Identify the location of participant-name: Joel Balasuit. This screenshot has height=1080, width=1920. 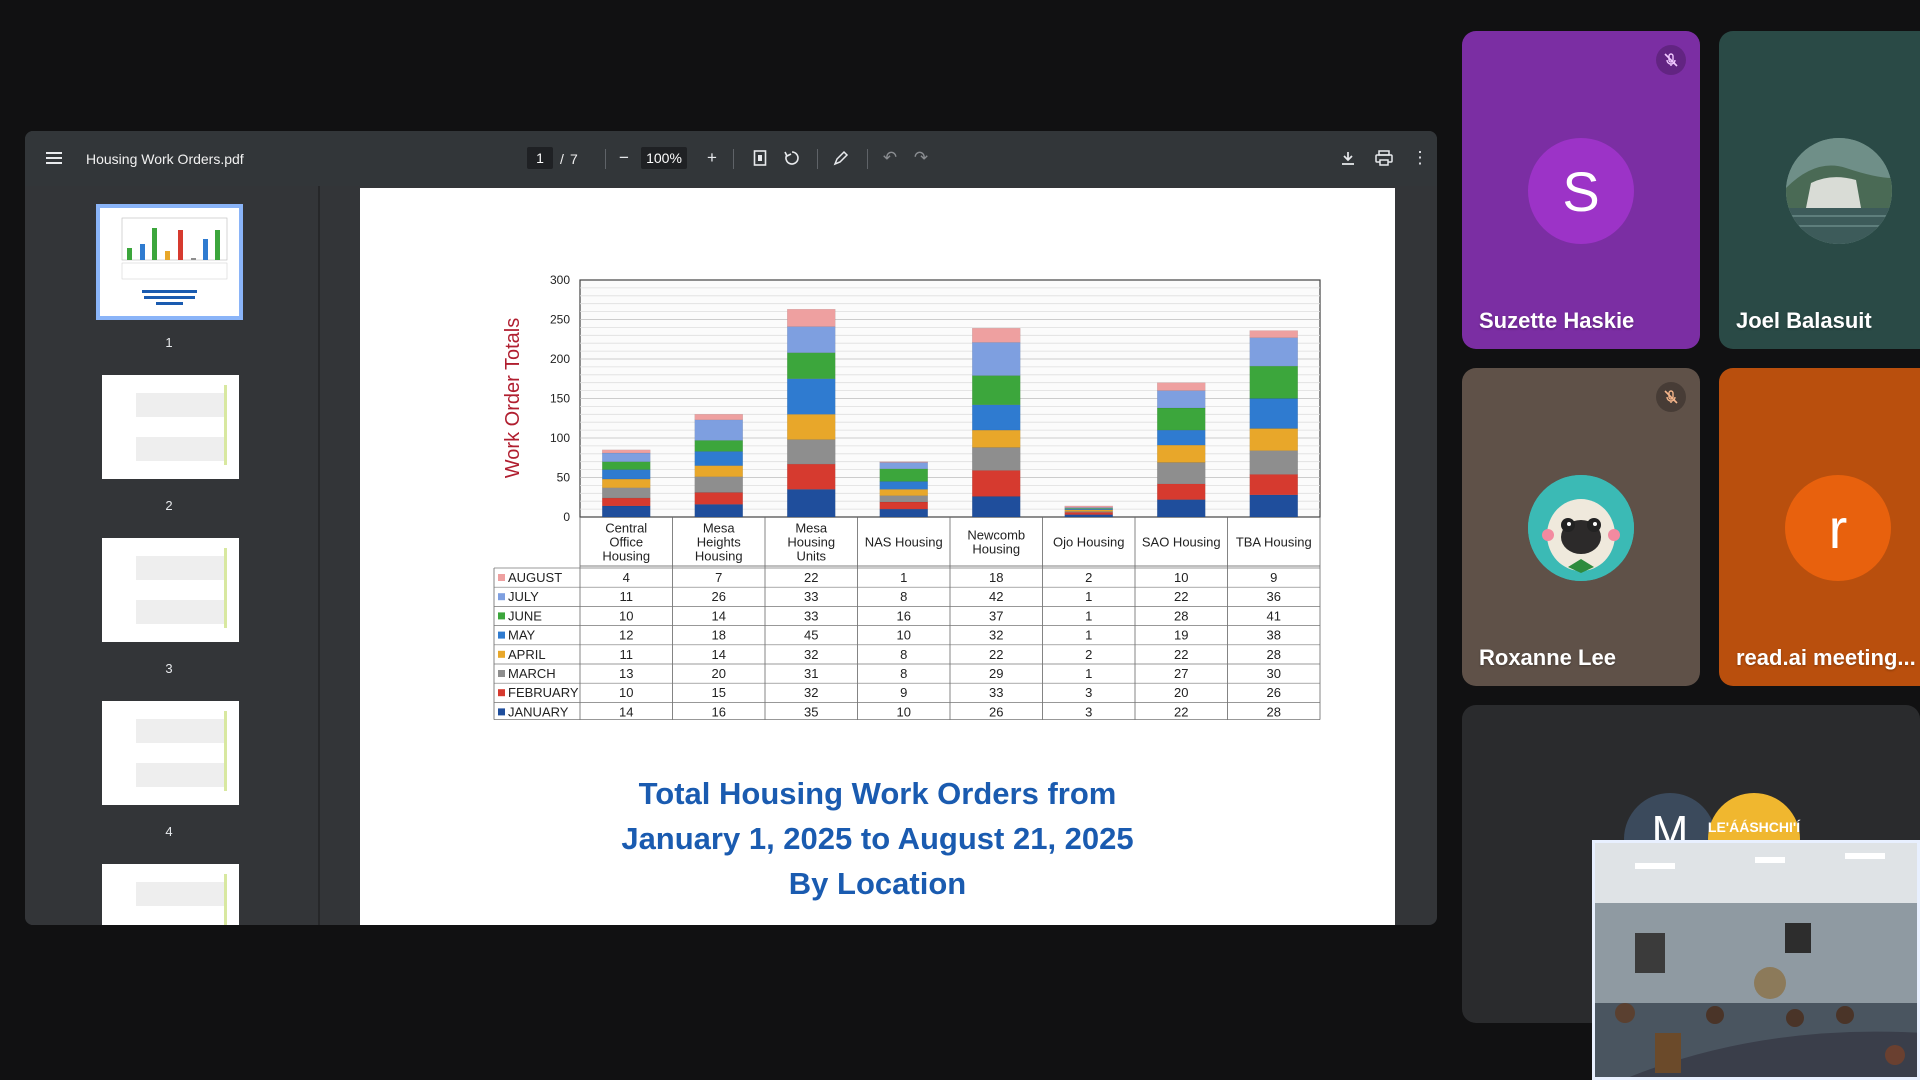
(1804, 320).